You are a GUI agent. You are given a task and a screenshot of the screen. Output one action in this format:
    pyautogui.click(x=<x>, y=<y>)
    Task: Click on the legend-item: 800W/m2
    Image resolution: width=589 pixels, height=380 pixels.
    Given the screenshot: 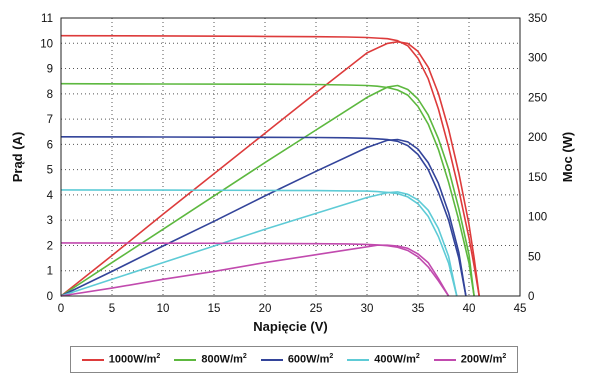 What is the action you would take?
    pyautogui.click(x=210, y=359)
    